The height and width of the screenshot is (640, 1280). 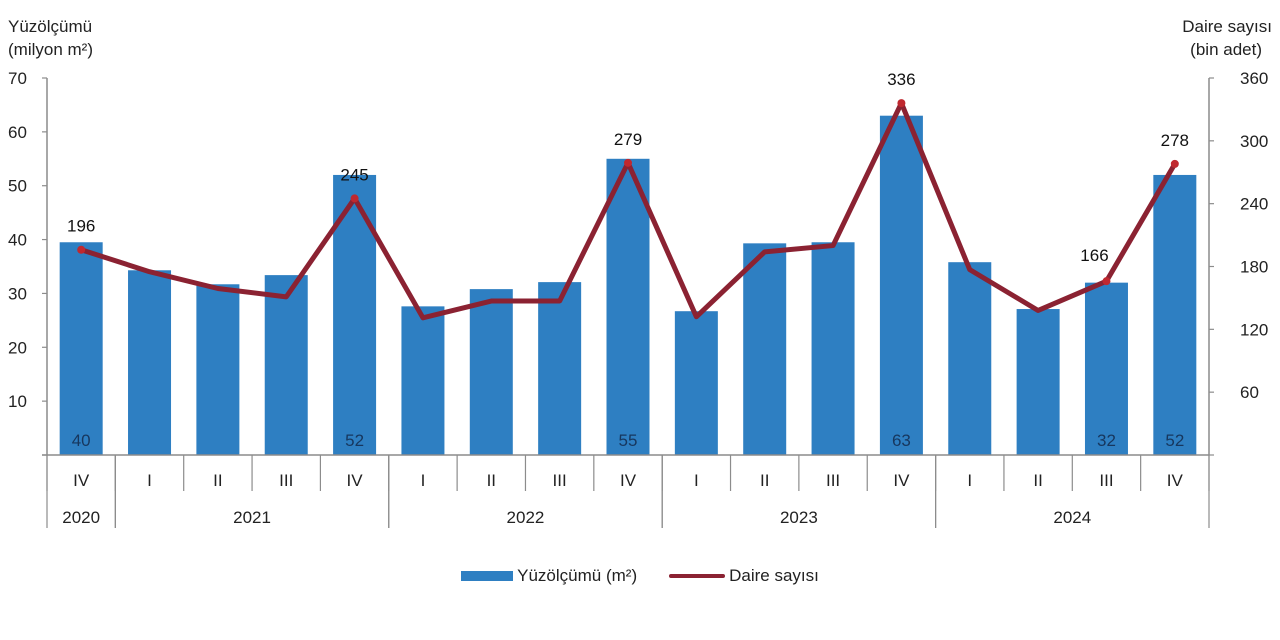 I want to click on line-value-label: 196, so click(x=81, y=226).